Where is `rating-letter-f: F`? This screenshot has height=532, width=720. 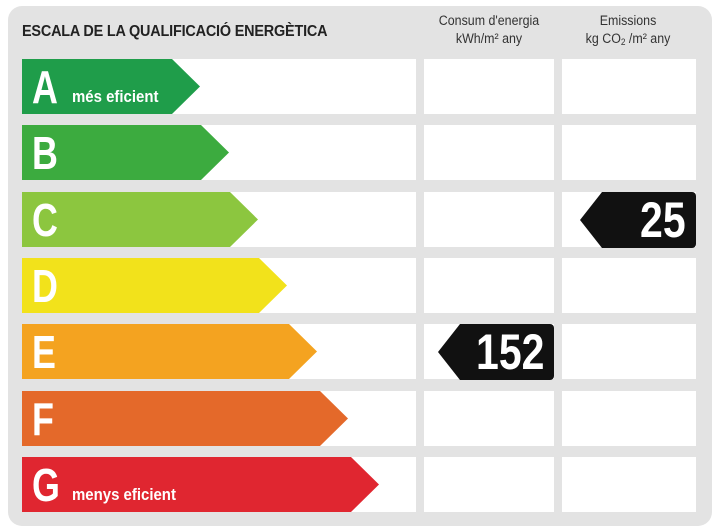
rating-letter-f: F is located at coordinates (43, 419).